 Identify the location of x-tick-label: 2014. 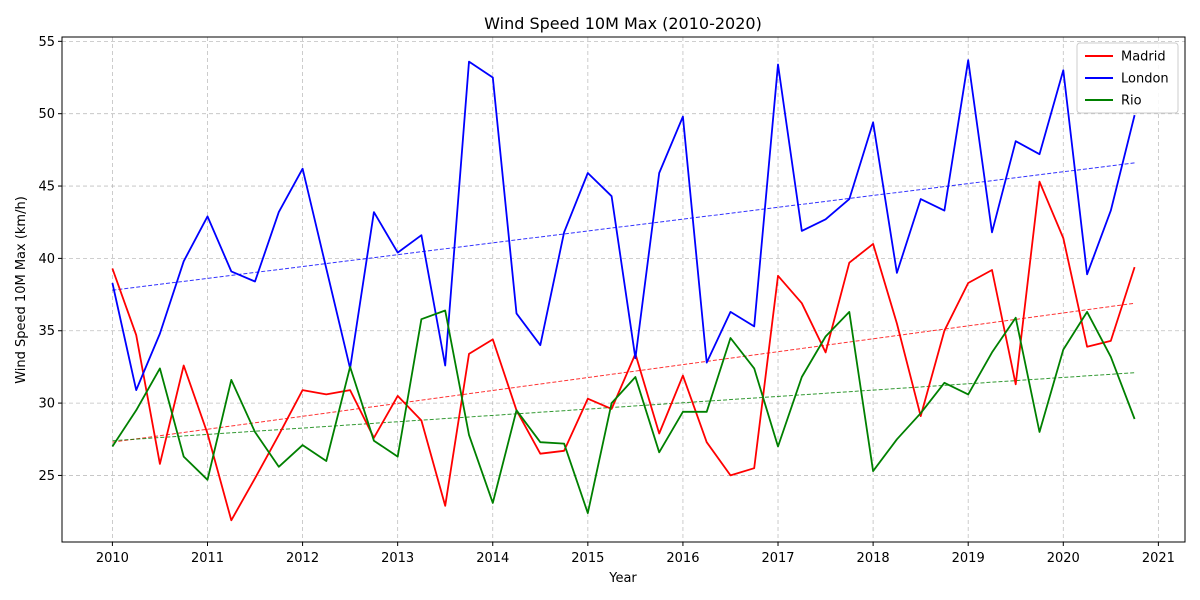
(492, 558).